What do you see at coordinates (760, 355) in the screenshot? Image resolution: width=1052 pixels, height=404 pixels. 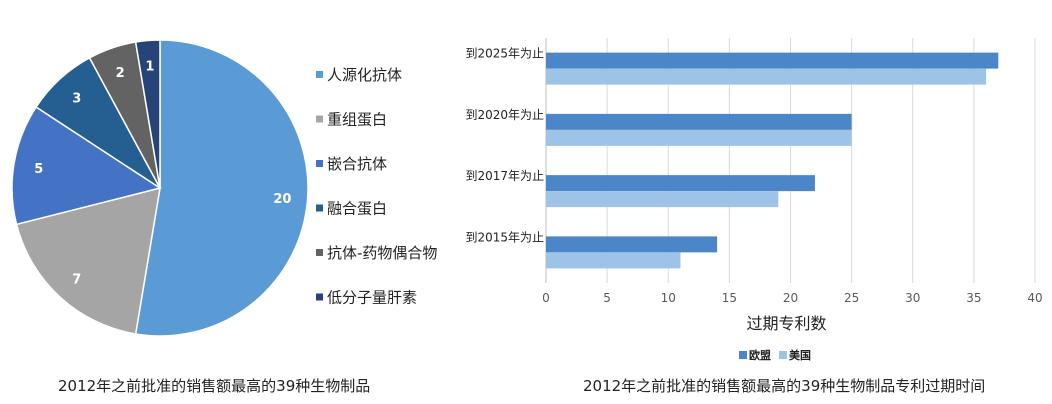 I see `bar-legend-label: 欧盟` at bounding box center [760, 355].